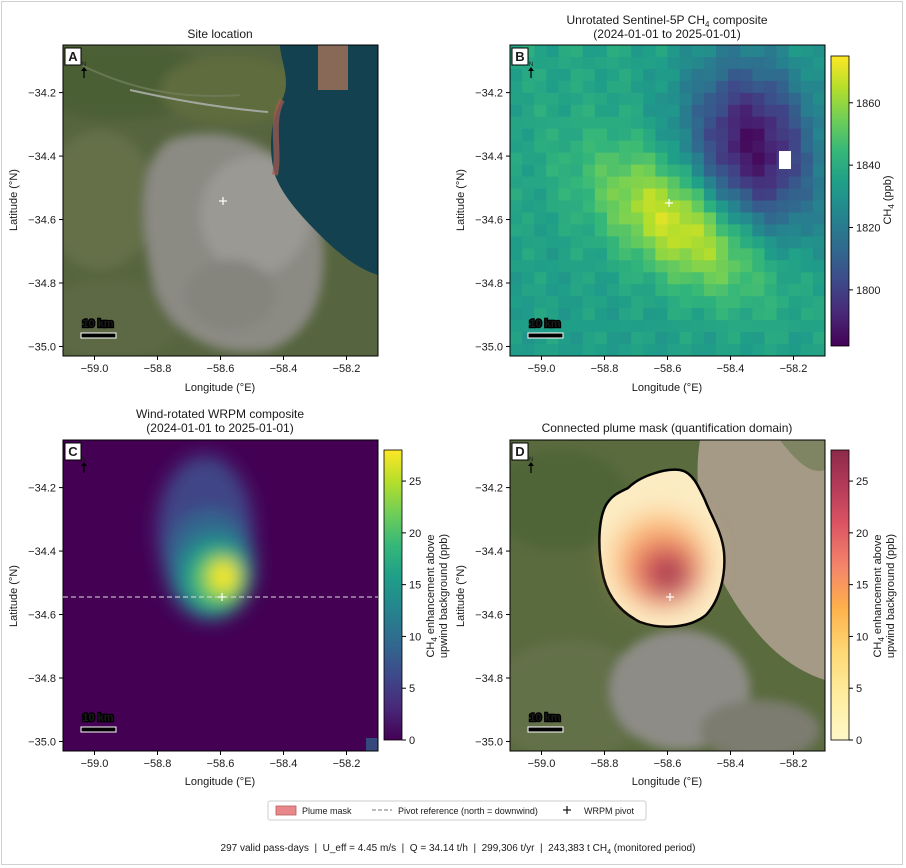 The image size is (906, 868). What do you see at coordinates (73, 56) in the screenshot?
I see `panel-a-label-badge: A` at bounding box center [73, 56].